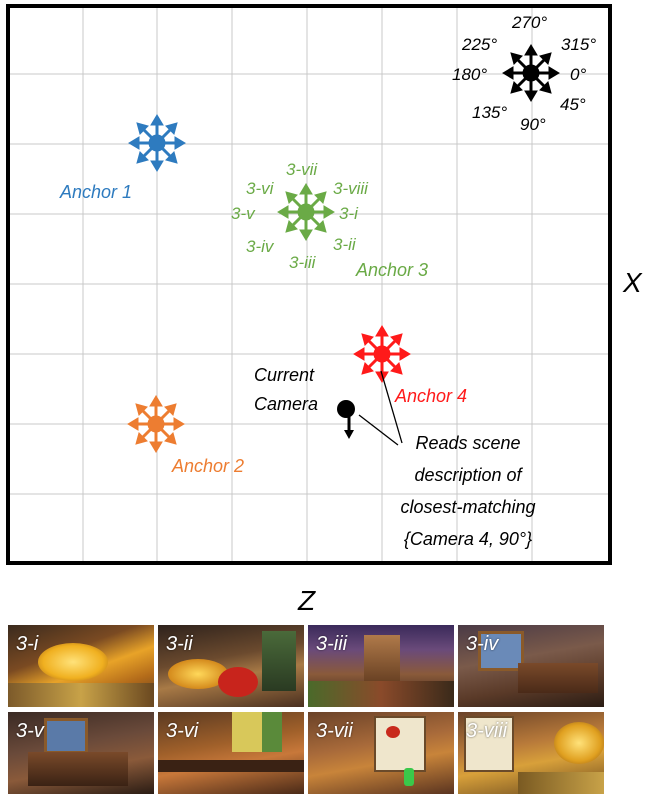 The image size is (648, 795). I want to click on note-line4: {Camera 4, 90°}, so click(468, 539).